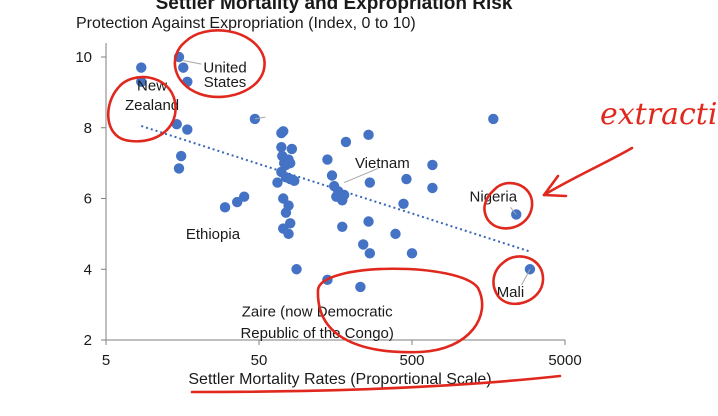  Describe the element at coordinates (511, 292) in the screenshot. I see `annotation-label: Mali` at that location.